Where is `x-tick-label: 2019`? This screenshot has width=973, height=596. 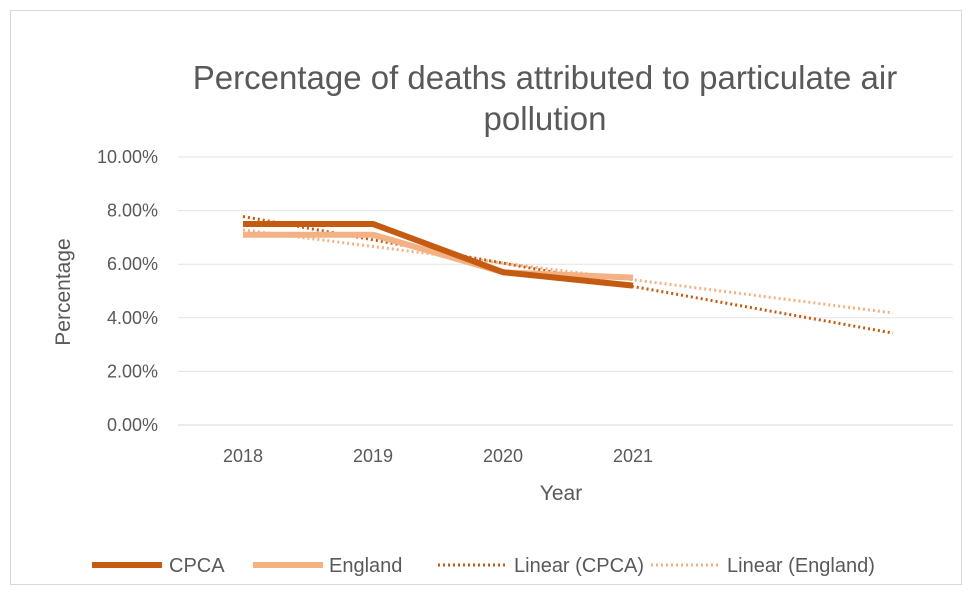
x-tick-label: 2019 is located at coordinates (373, 456).